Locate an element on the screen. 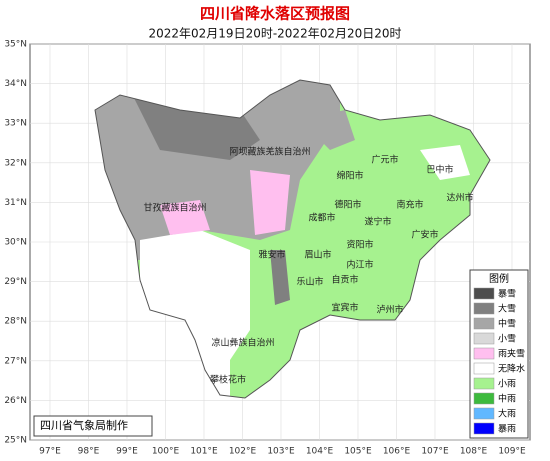 The width and height of the screenshot is (550, 461). legend-label: 小雪 is located at coordinates (507, 339).